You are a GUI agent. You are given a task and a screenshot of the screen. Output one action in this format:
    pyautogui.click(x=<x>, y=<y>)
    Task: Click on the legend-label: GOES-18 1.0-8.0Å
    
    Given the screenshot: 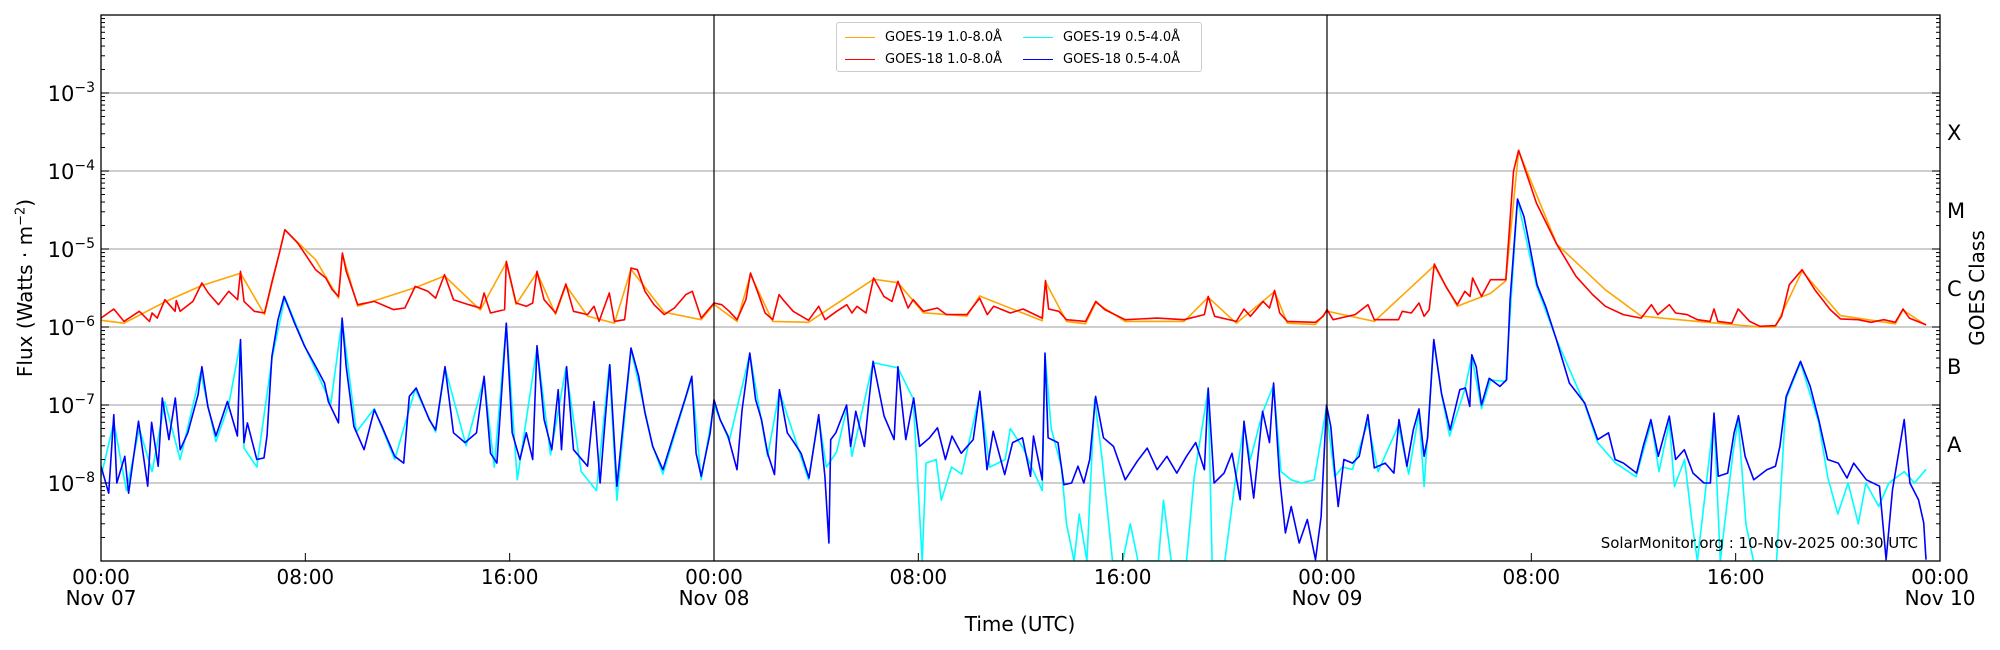 What is the action you would take?
    pyautogui.click(x=944, y=59)
    